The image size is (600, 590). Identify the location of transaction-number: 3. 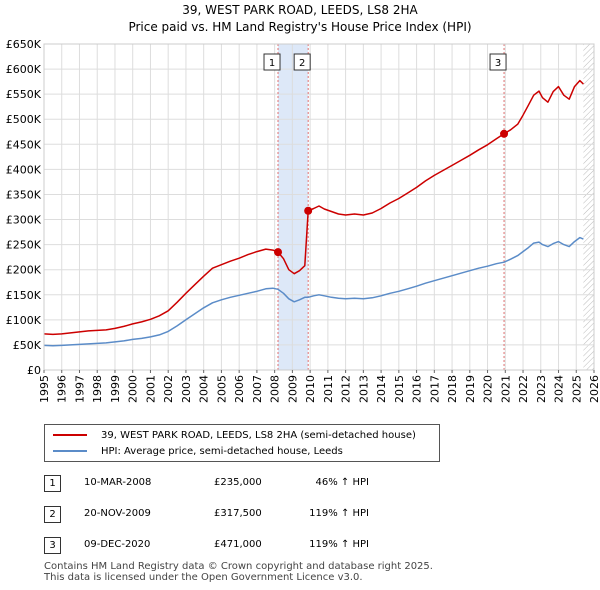
(52, 545).